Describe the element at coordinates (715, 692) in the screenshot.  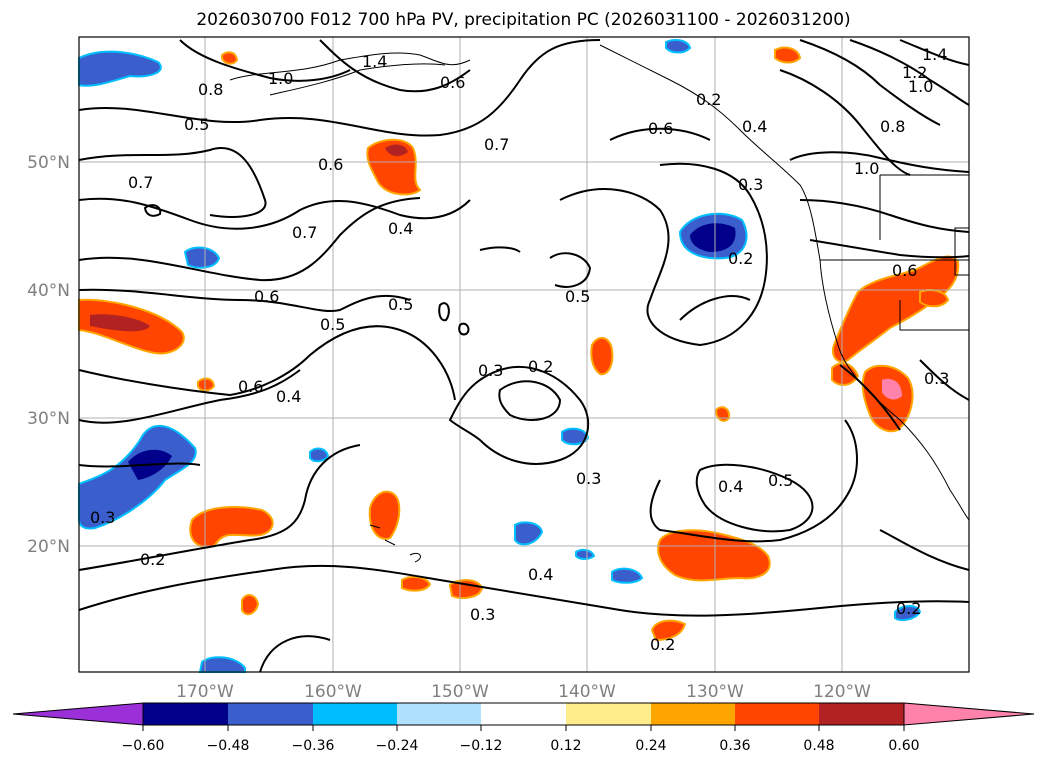
I see `lon-label-130w: 130°W` at that location.